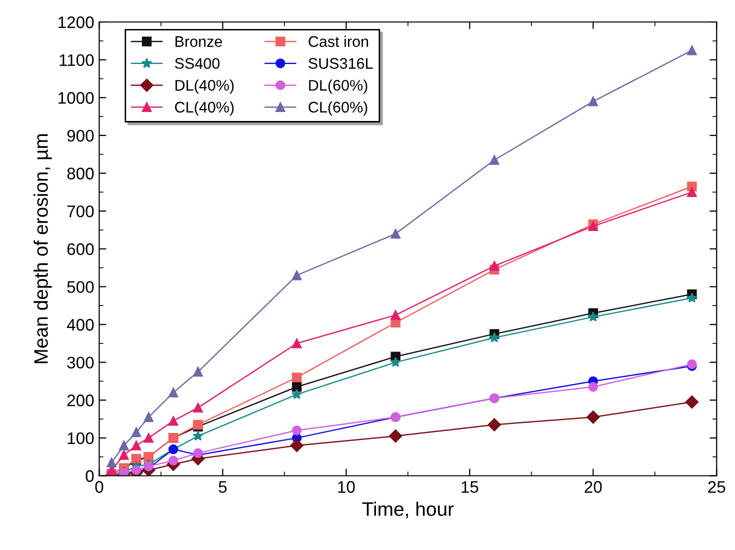 Image resolution: width=735 pixels, height=550 pixels. What do you see at coordinates (222, 487) in the screenshot?
I see `x-tick-label: 5` at bounding box center [222, 487].